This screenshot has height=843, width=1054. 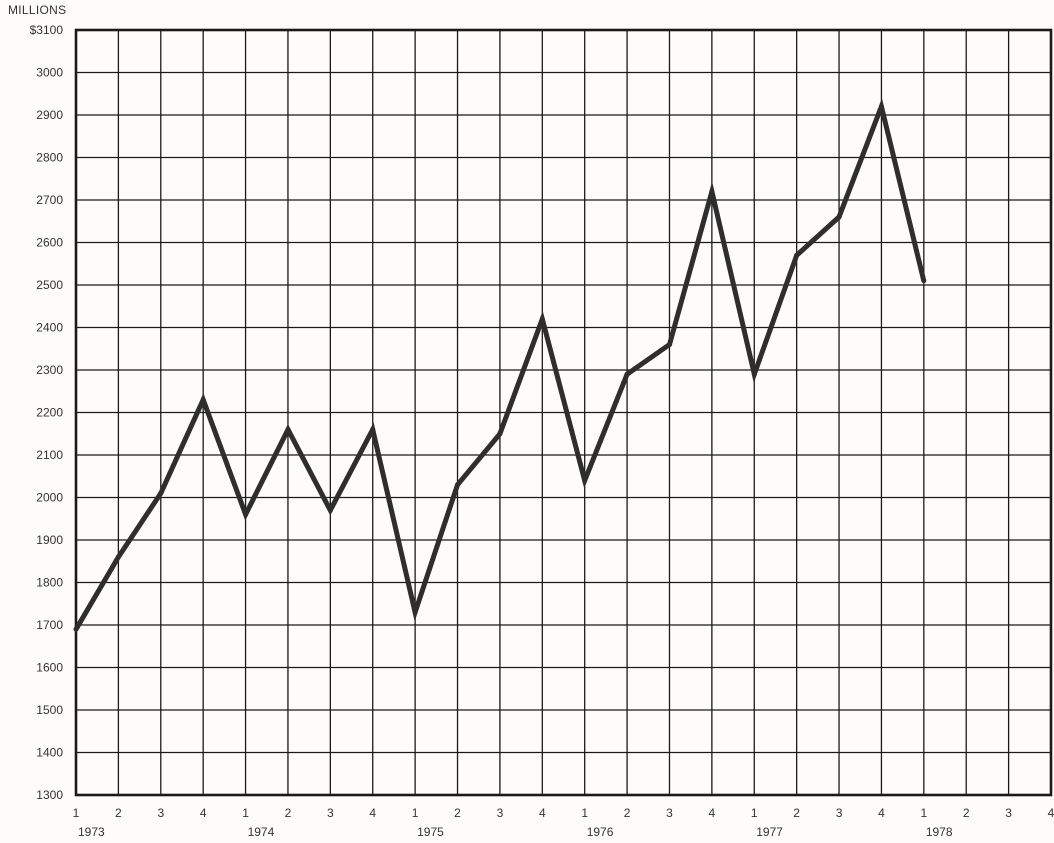 What do you see at coordinates (91, 832) in the screenshot?
I see `x-year-label: 1973` at bounding box center [91, 832].